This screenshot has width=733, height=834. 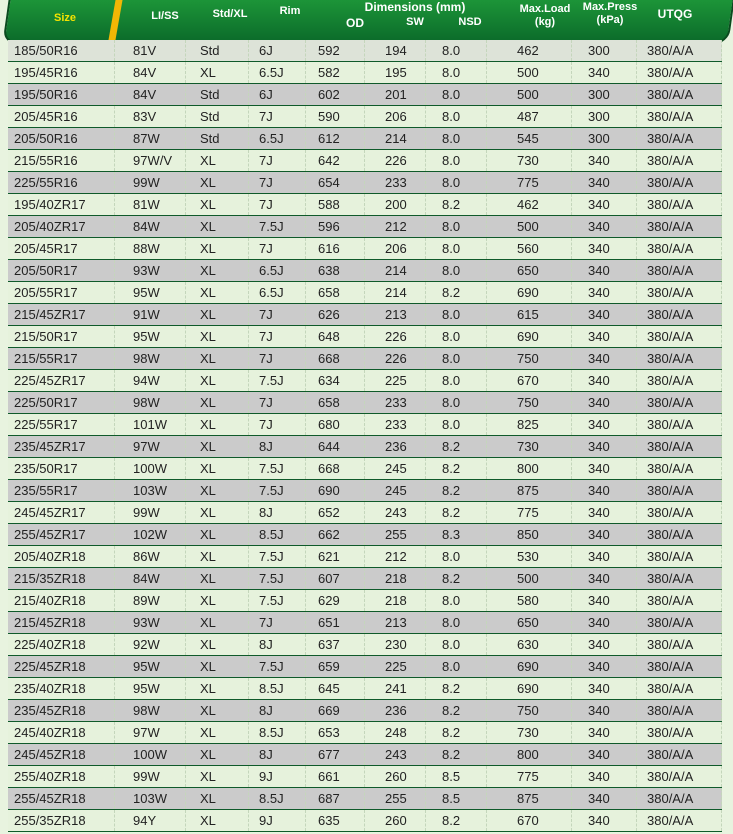 I want to click on cell-od: 629, so click(x=335, y=600).